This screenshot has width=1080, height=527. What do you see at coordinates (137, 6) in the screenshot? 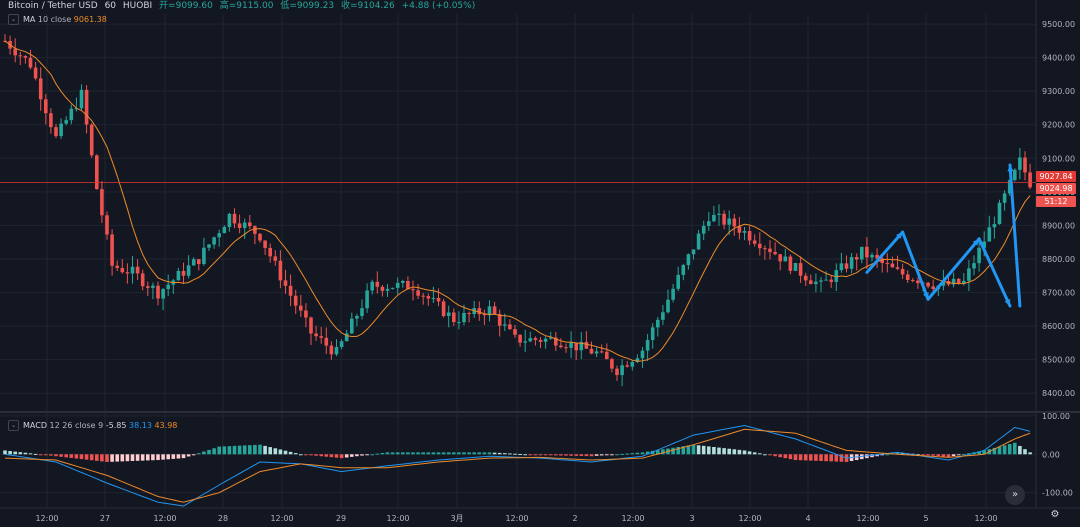
I see `exchange-label: HUOBI` at bounding box center [137, 6].